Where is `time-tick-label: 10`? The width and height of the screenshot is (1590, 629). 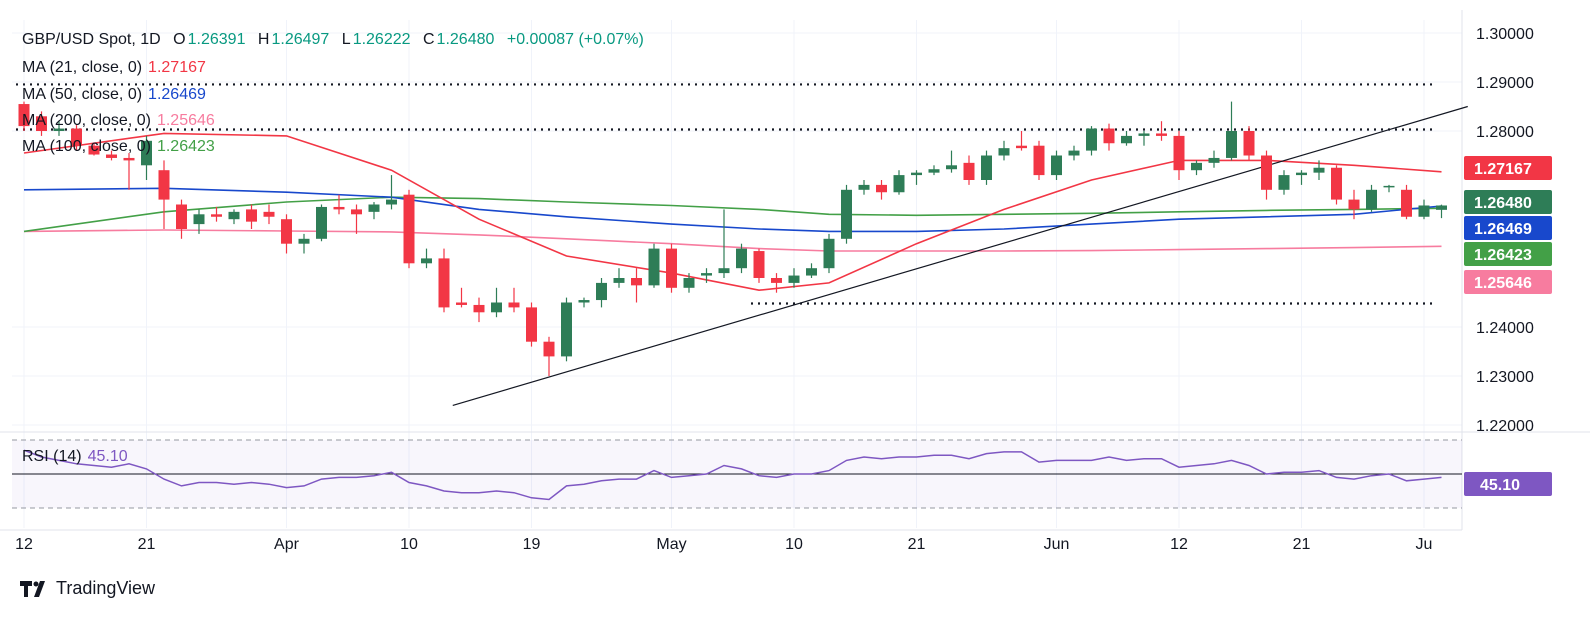 time-tick-label: 10 is located at coordinates (794, 544).